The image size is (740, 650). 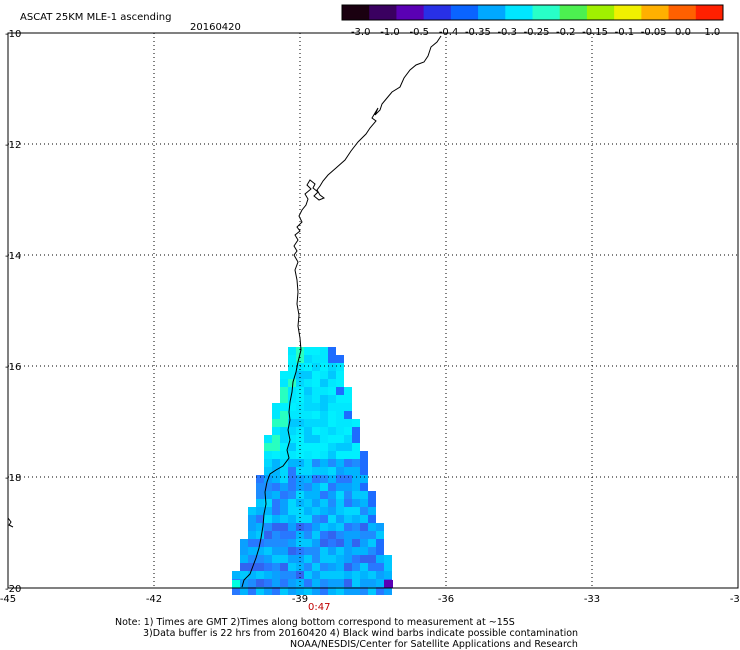 I want to click on colorbar-frame, so click(x=532, y=12).